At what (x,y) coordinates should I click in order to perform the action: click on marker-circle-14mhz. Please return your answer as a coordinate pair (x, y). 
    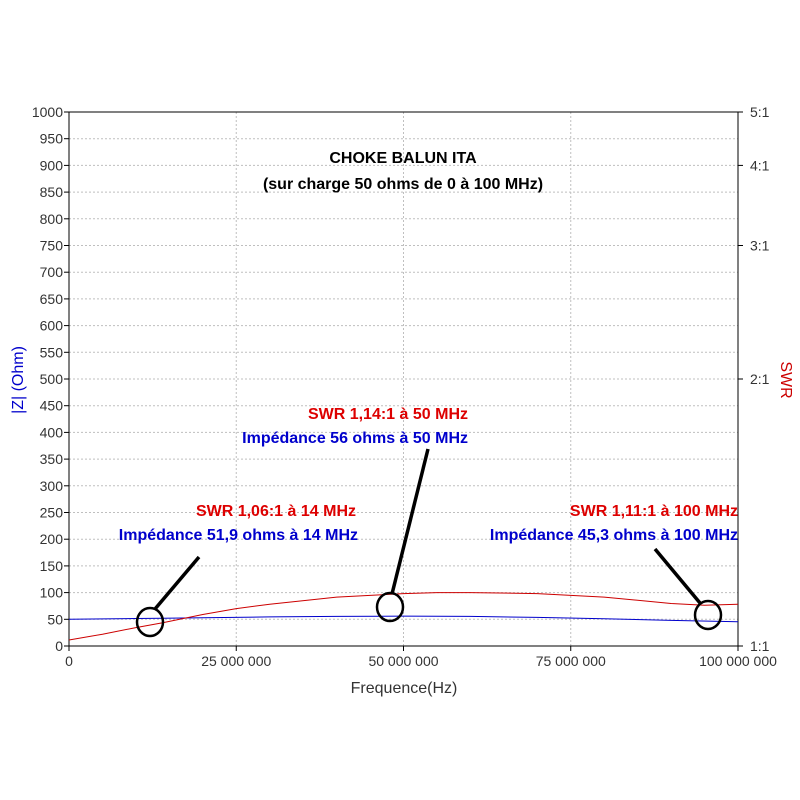
    Looking at the image, I should click on (150, 622).